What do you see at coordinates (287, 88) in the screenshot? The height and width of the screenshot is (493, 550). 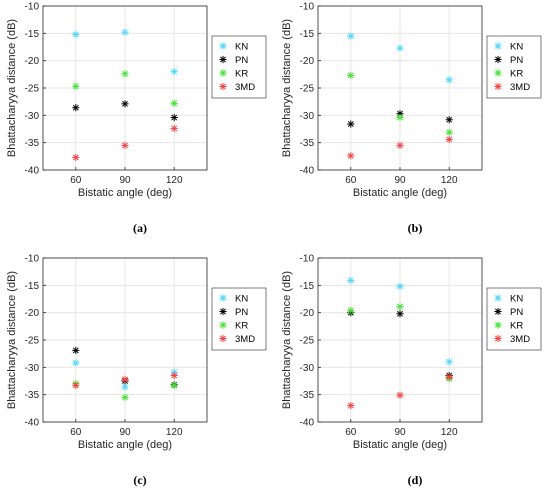 I see `y-axis-label: Bhattacharyya distance (dB)` at bounding box center [287, 88].